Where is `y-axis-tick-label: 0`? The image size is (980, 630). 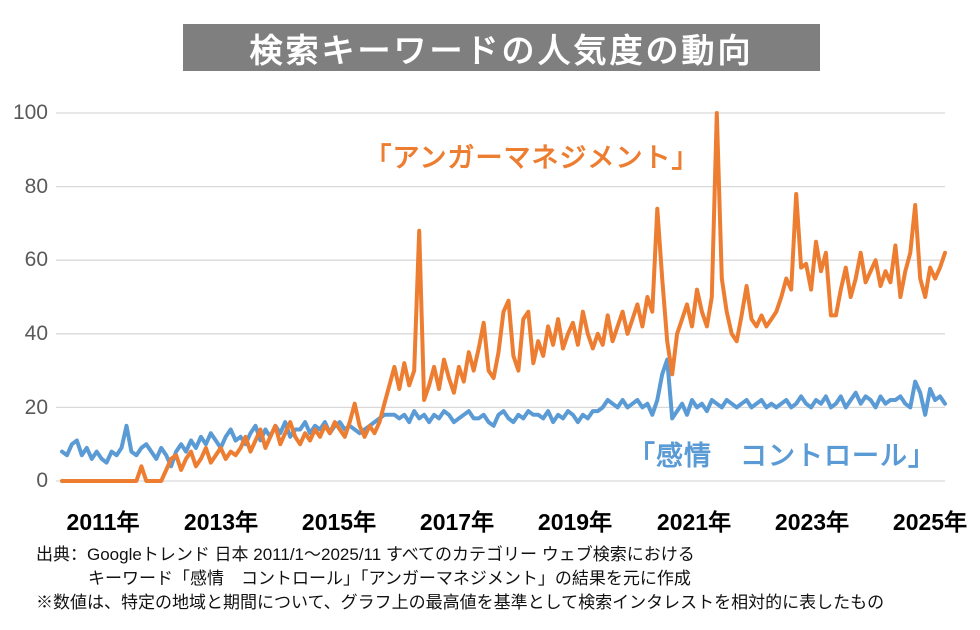
y-axis-tick-label: 0 is located at coordinates (42, 480).